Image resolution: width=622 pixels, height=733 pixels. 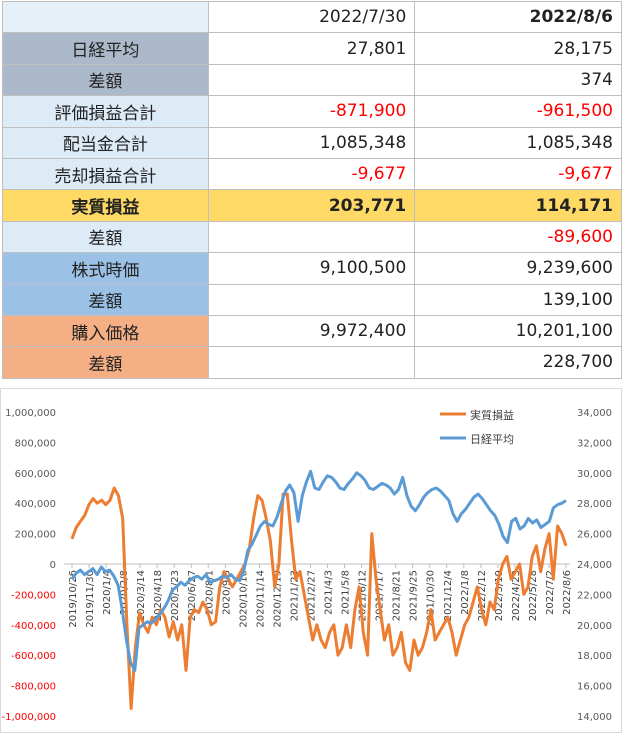 What do you see at coordinates (105, 111) in the screenshot?
I see `row-label: 評価損益合計` at bounding box center [105, 111].